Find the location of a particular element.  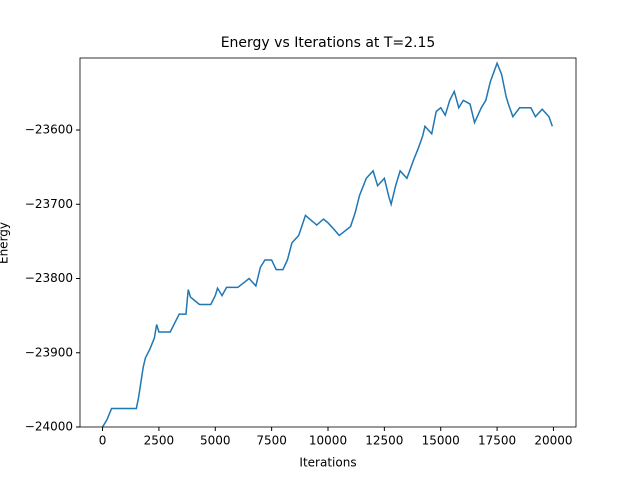

x-tick-label: 0 is located at coordinates (103, 441).